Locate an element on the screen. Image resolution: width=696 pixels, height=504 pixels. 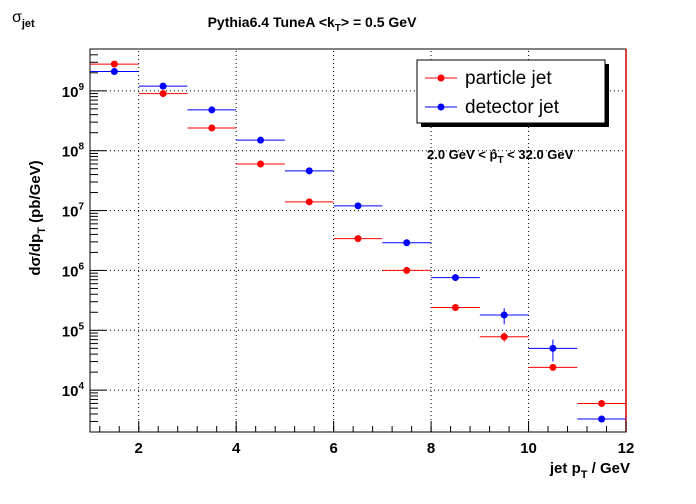
x-axis-label: jet pT / GeV is located at coordinates (589, 470).